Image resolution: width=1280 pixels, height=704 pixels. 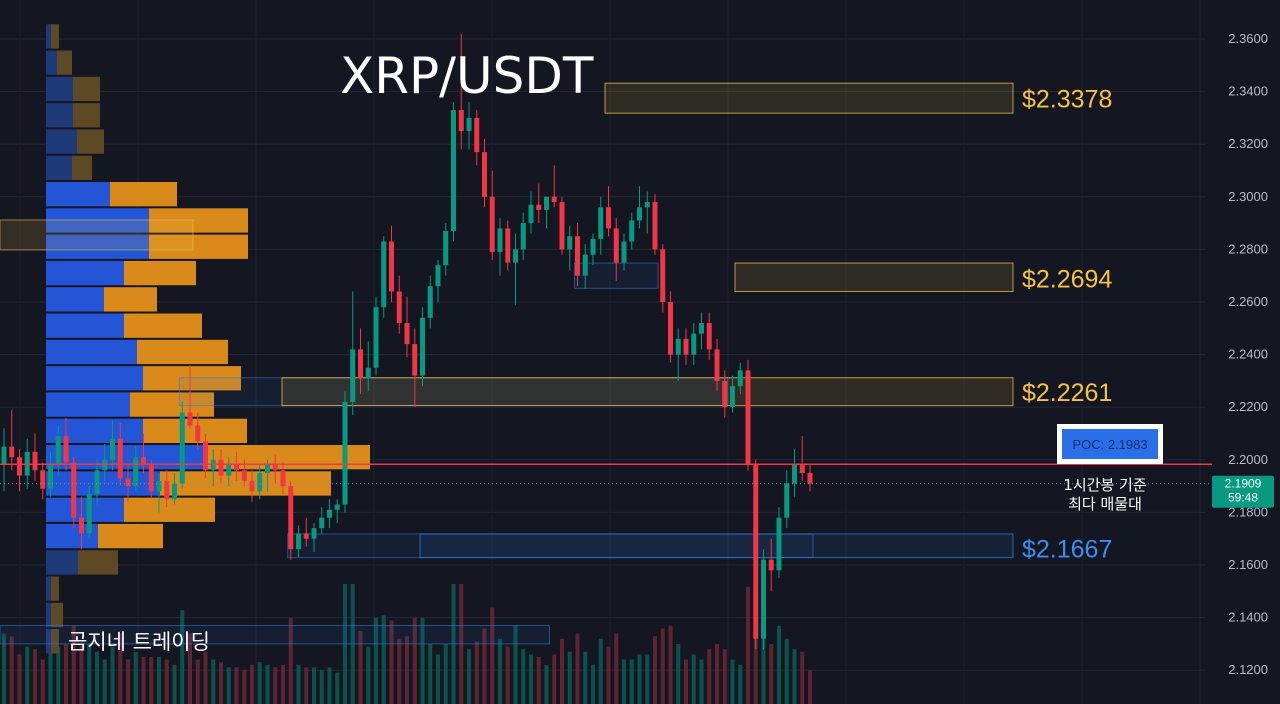 What do you see at coordinates (1248, 511) in the screenshot?
I see `y-tick-label: 2.1800` at bounding box center [1248, 511].